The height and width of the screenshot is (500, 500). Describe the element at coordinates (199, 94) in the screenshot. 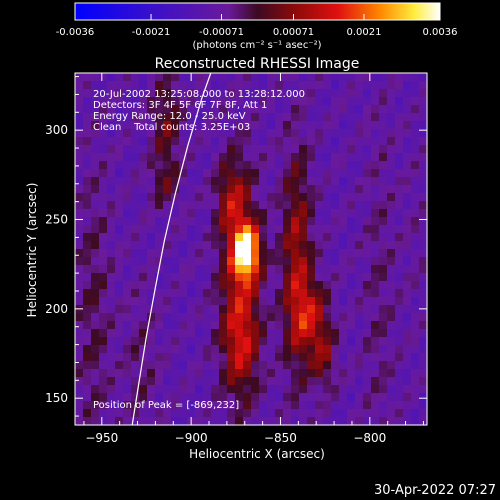

I see `info-time: 20-Jul-2002 13:25:08.000 to 13:28:12.000` at that location.